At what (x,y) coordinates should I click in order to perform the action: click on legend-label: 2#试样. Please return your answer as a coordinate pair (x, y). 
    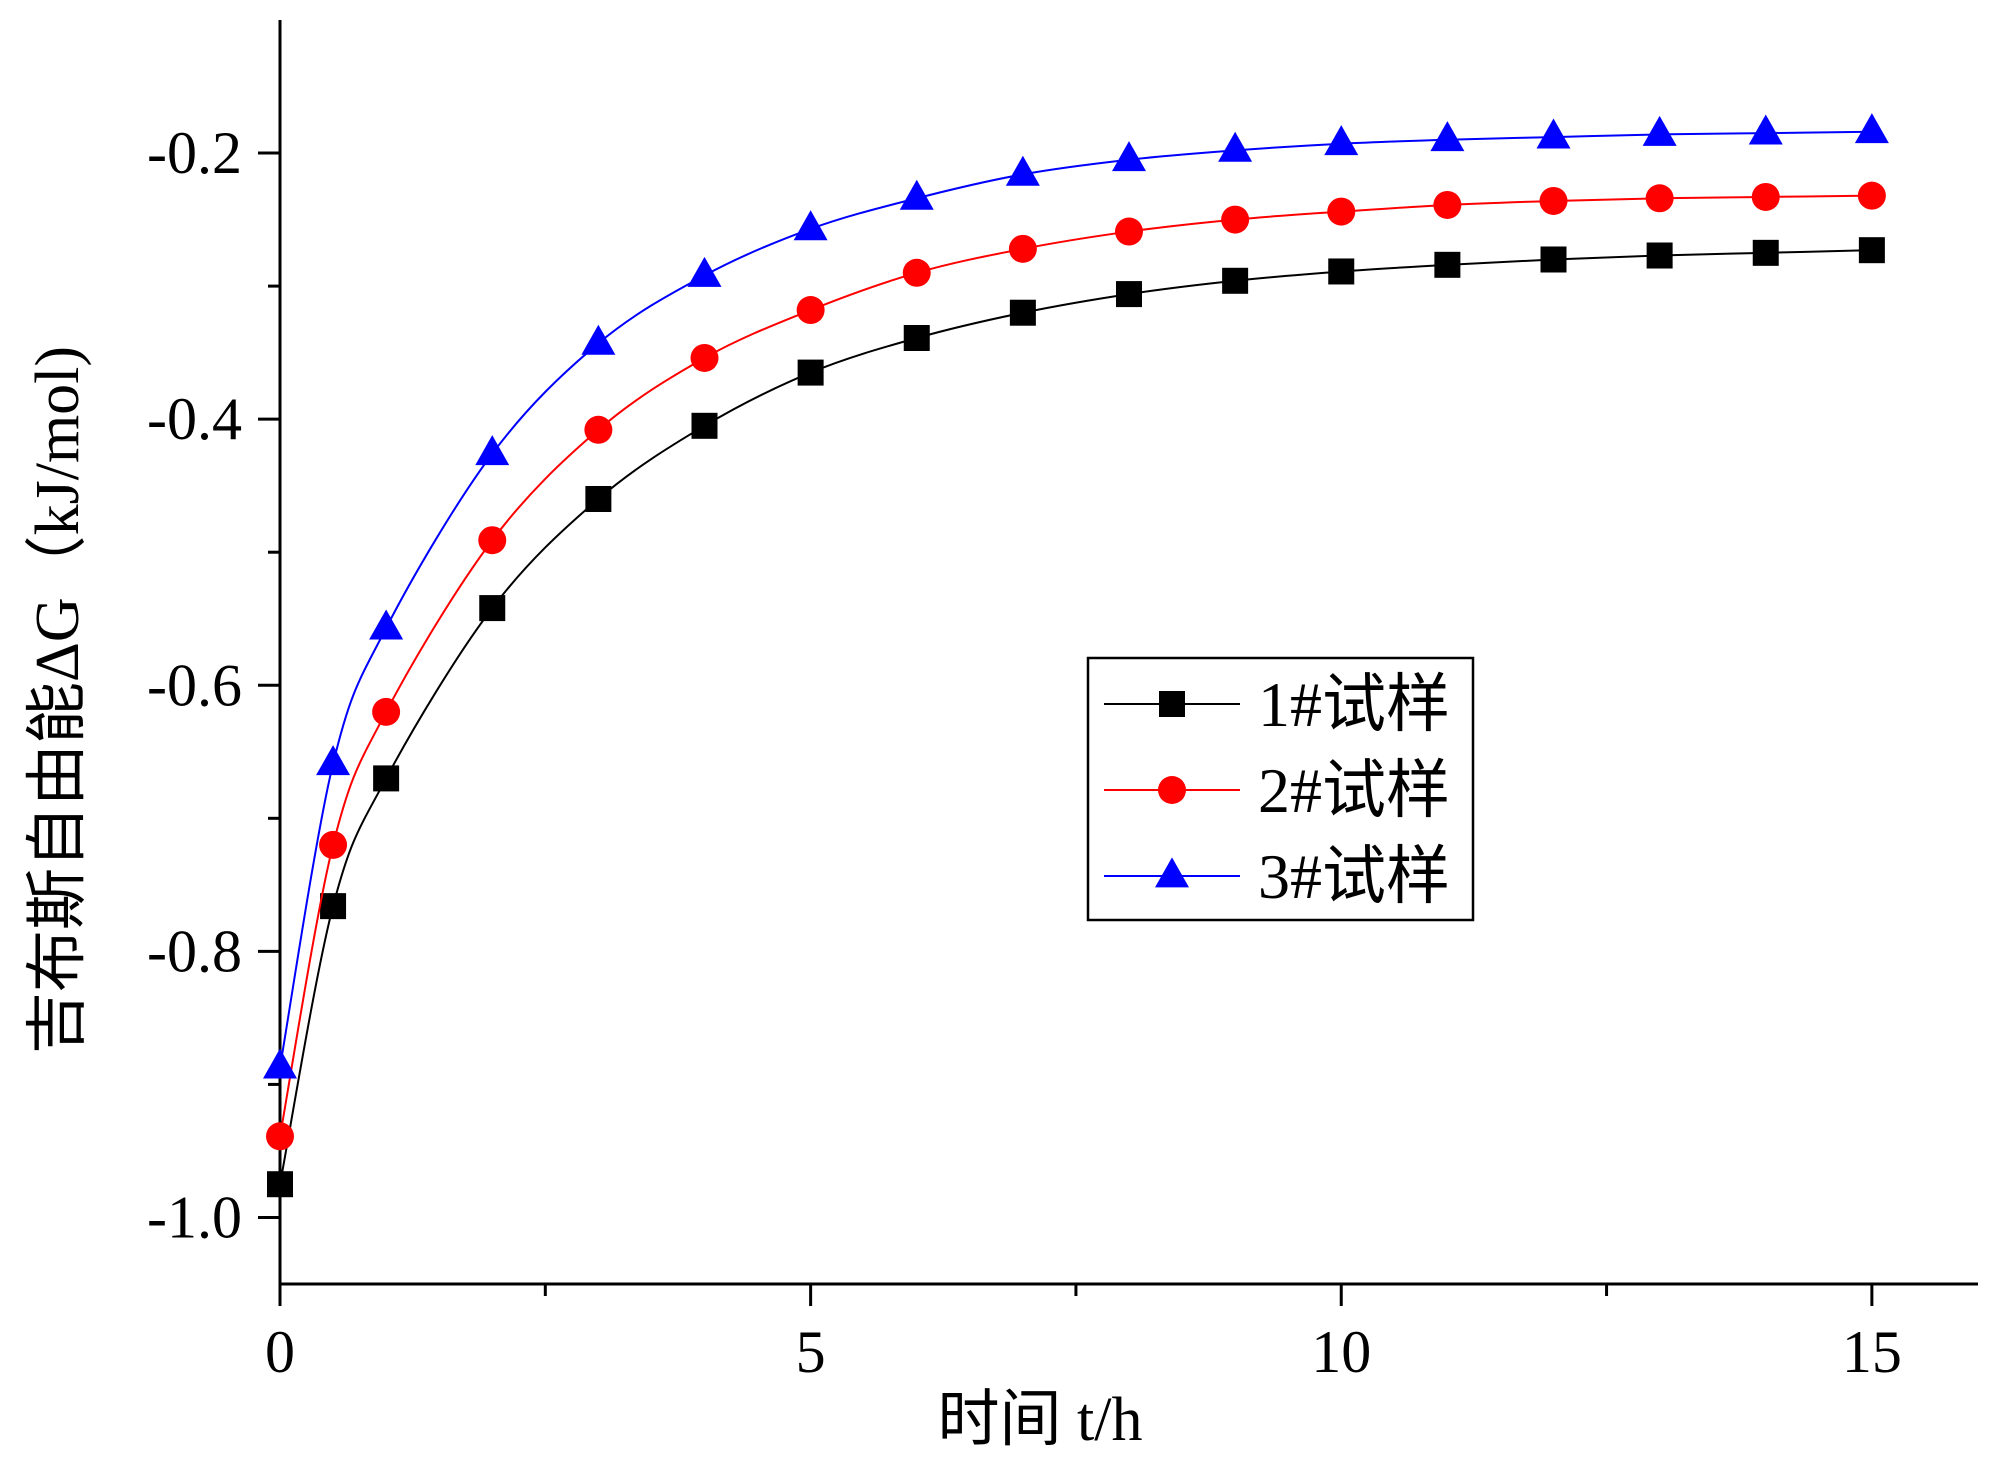
    Looking at the image, I should click on (1354, 790).